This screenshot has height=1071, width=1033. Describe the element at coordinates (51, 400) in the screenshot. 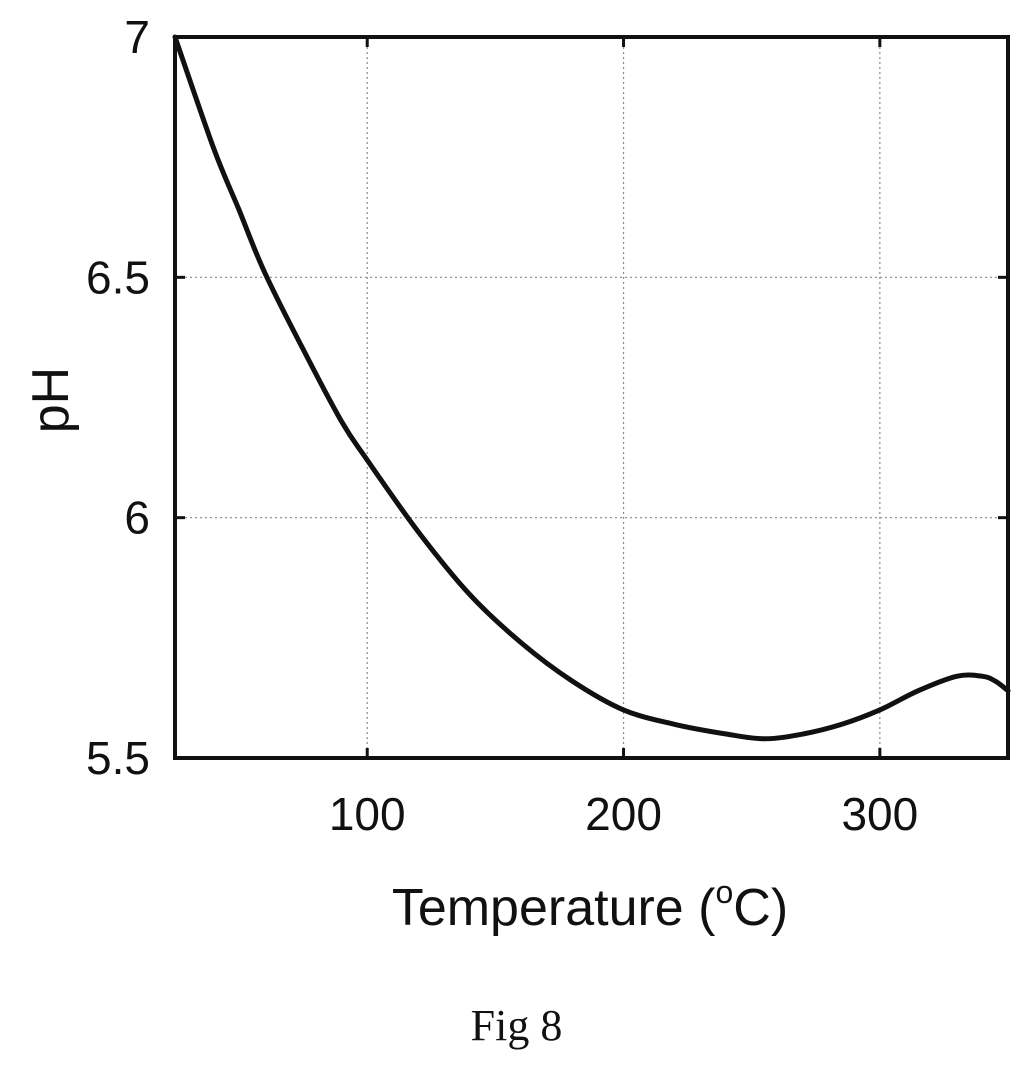

I see `y-axis-label: pH` at that location.